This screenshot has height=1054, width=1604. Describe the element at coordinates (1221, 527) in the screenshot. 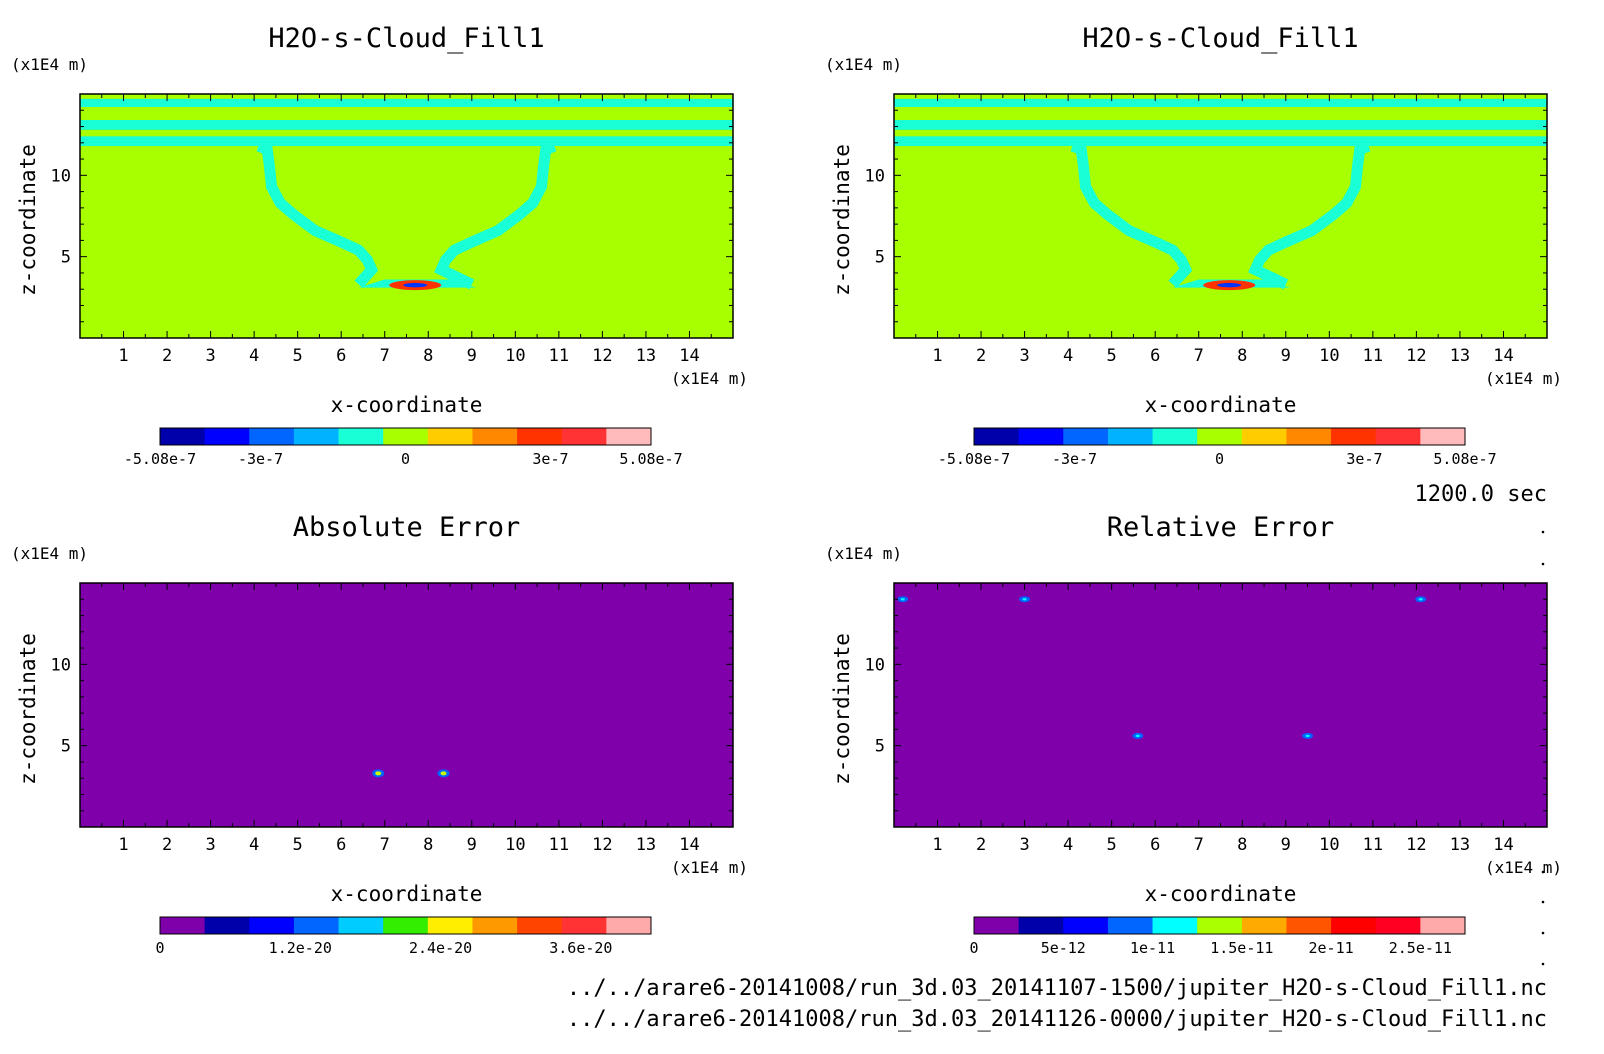

I see `chart-title: Relative Error` at that location.